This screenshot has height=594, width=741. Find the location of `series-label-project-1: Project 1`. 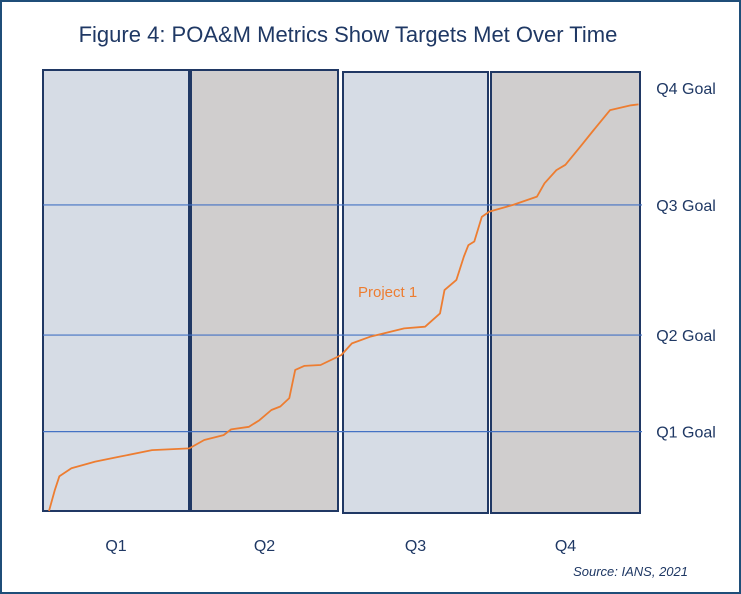

series-label-project-1: Project 1 is located at coordinates (387, 292).